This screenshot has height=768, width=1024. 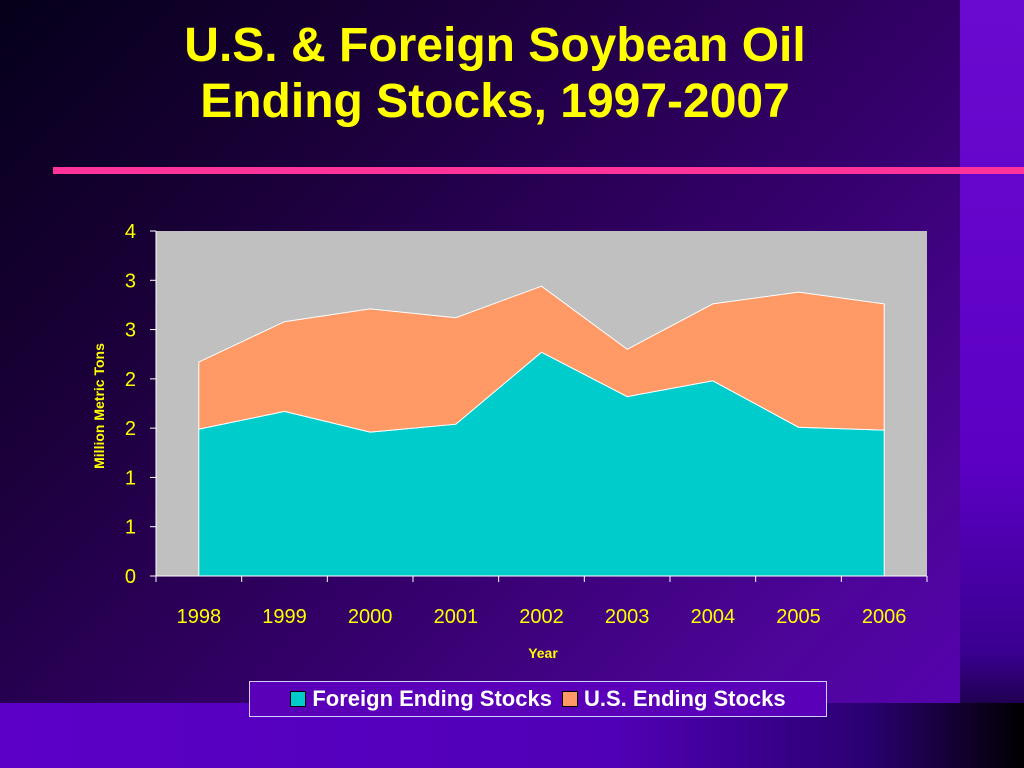 What do you see at coordinates (456, 617) in the screenshot?
I see `x-tick-label: 2001` at bounding box center [456, 617].